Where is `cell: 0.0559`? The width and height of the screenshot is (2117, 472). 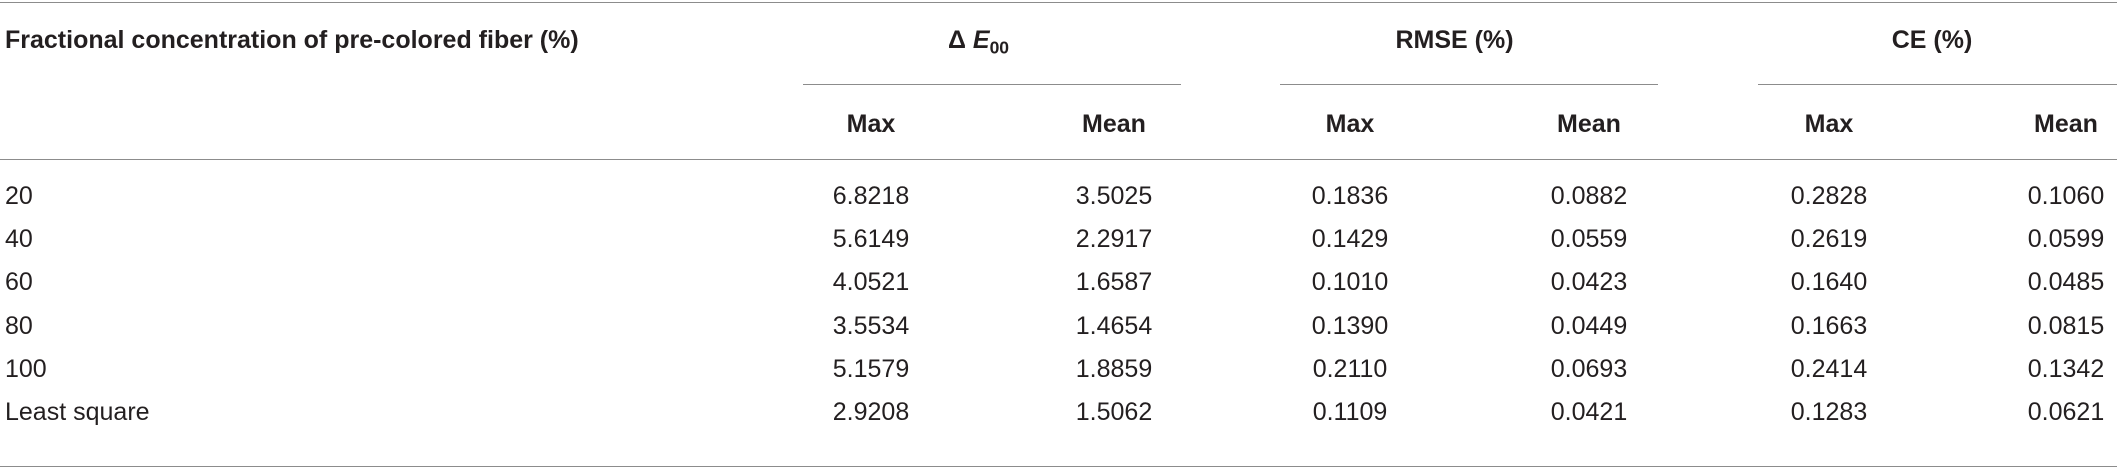 cell: 0.0559 is located at coordinates (1589, 239).